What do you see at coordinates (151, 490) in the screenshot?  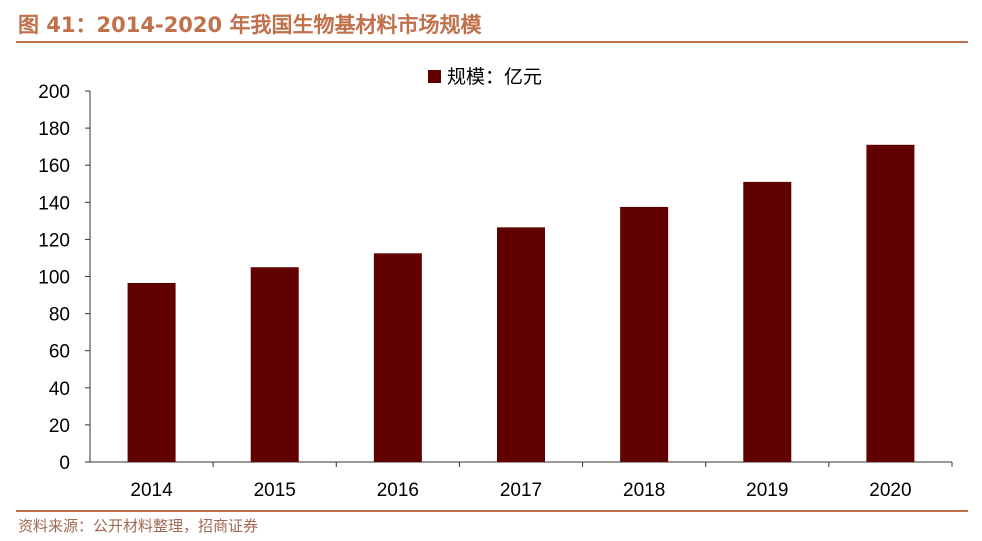 I see `x-tick-label: 2014` at bounding box center [151, 490].